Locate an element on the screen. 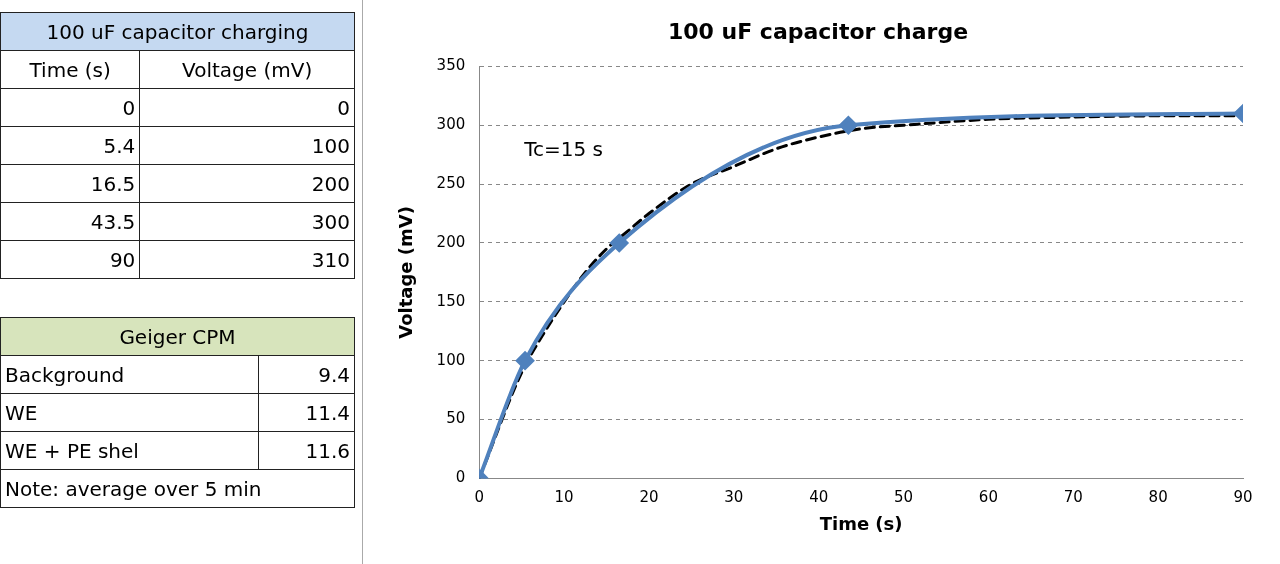 This screenshot has height=564, width=1280. text: 11.4 is located at coordinates (306, 412).